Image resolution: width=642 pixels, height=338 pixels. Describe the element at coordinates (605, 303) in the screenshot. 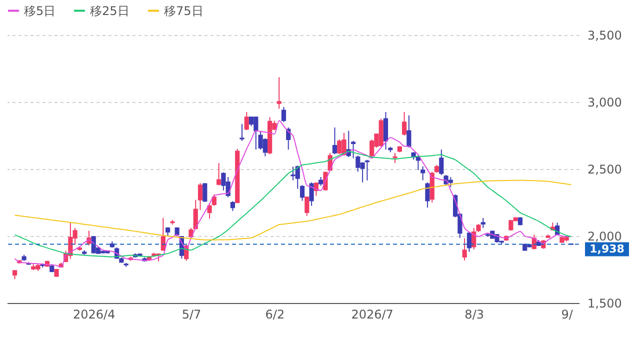

I see `y-tick-label: 1,500` at that location.